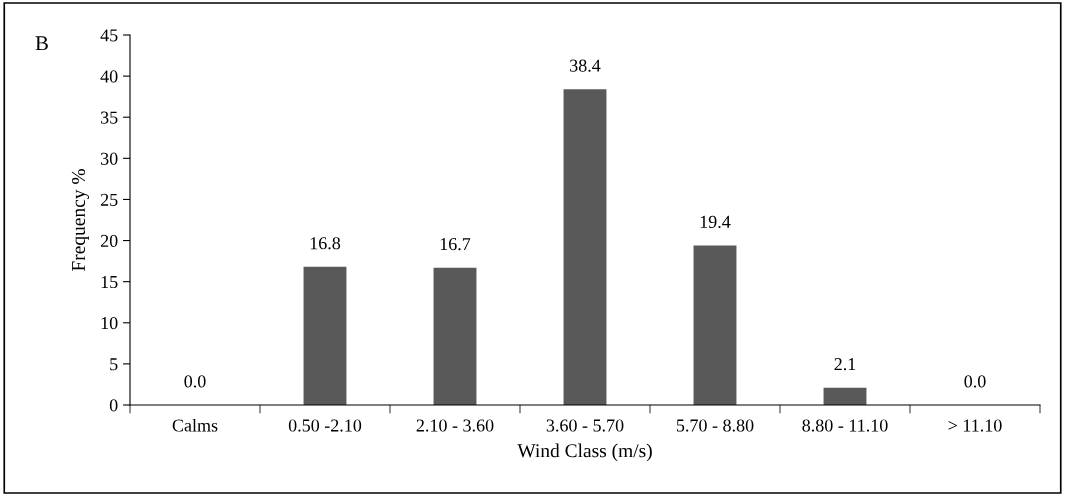  I want to click on x-tick-label: 2.10 - 3.60, so click(455, 425).